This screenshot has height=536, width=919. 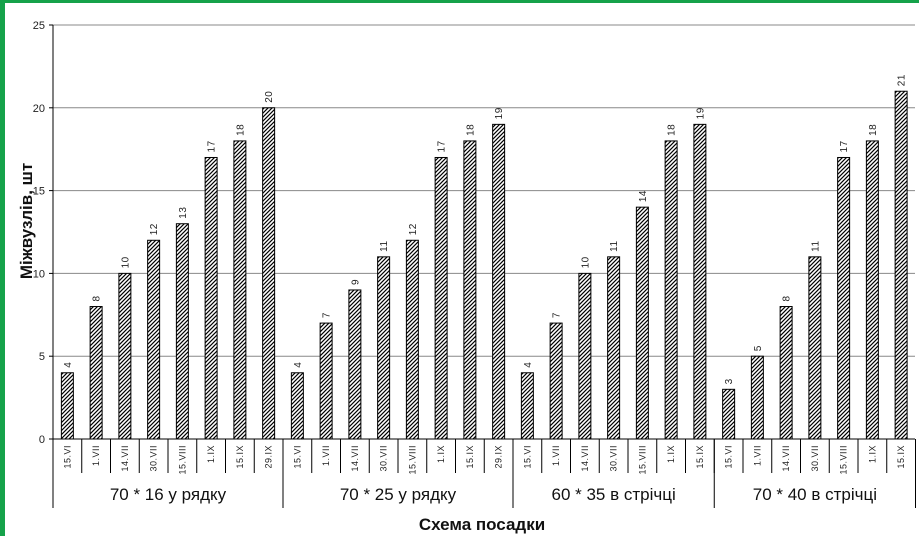 What do you see at coordinates (482, 524) in the screenshot?
I see `x-axis-title: Схема посадки` at bounding box center [482, 524].